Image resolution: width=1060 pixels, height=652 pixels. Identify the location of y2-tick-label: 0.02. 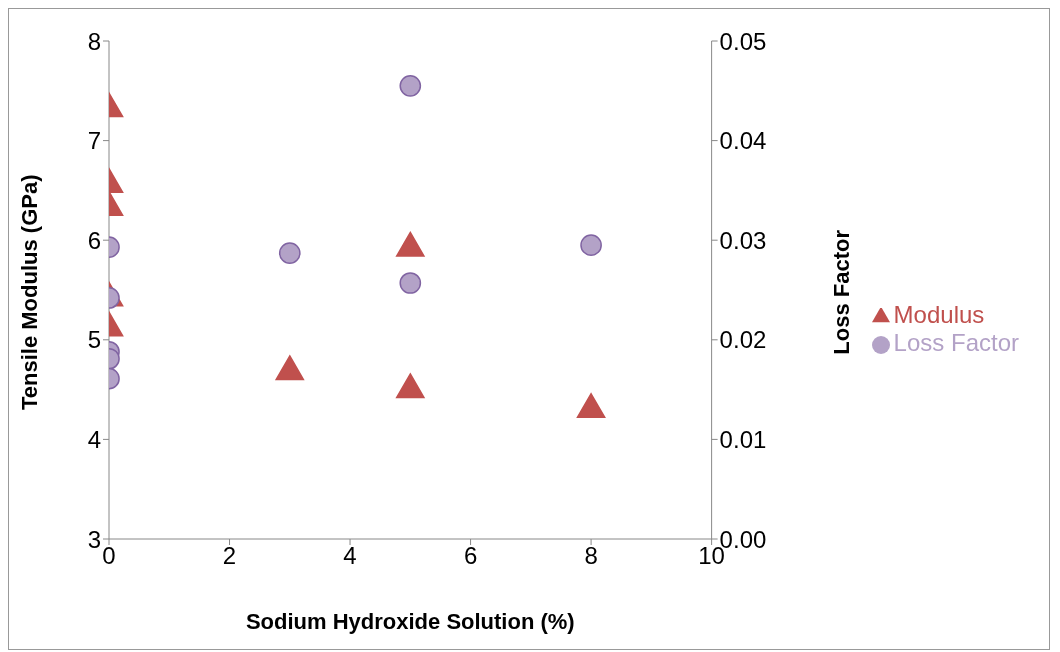
(743, 340).